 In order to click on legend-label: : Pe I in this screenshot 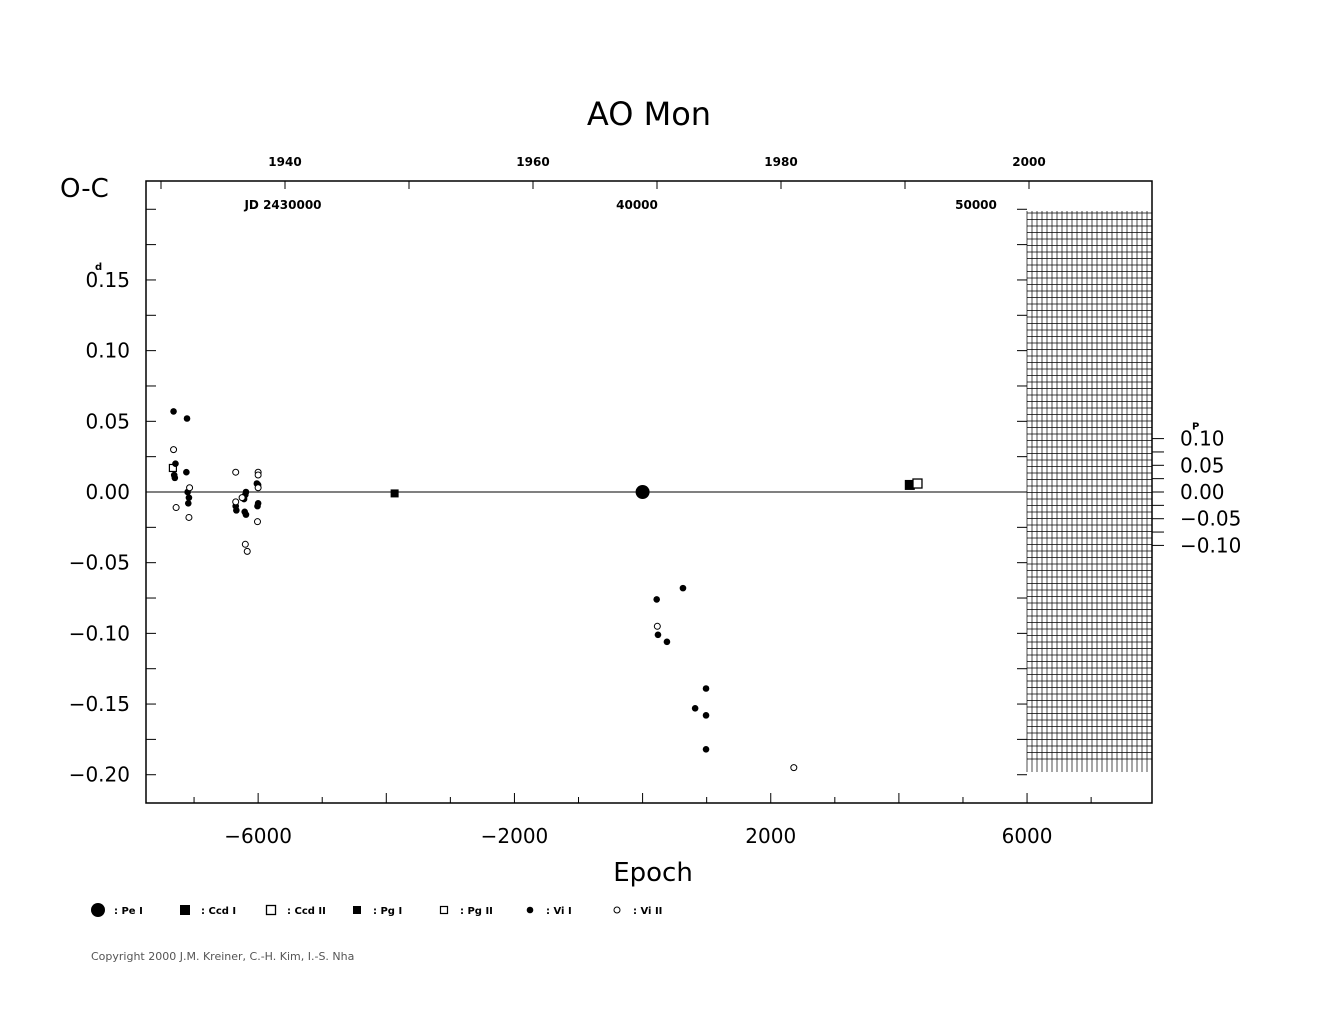, I will do `click(128, 911)`.